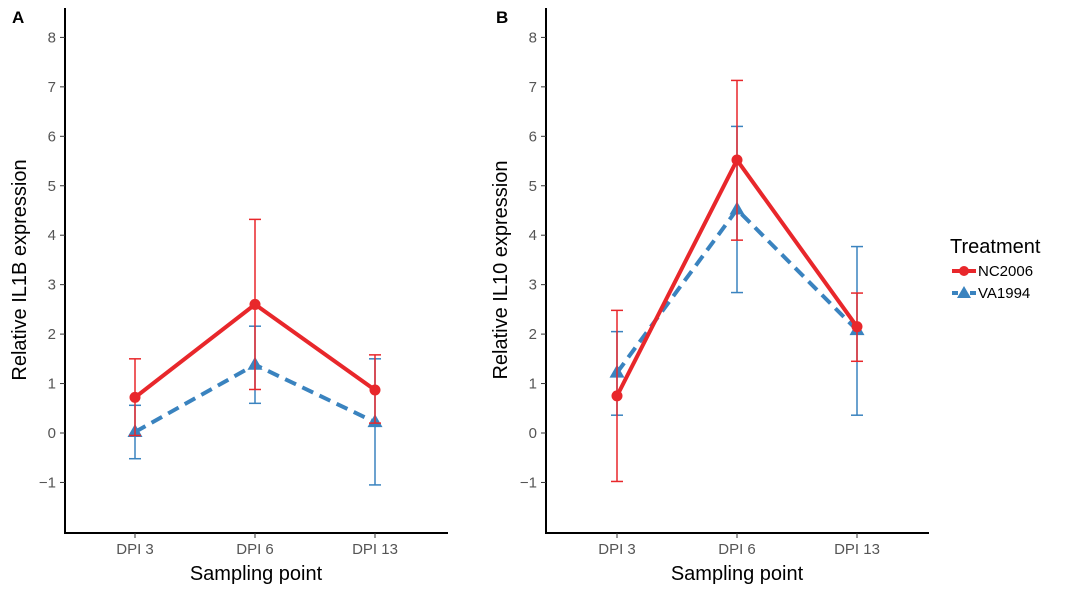 This screenshot has height=589, width=1077. I want to click on legend-item-va1994: VA1994, so click(991, 293).